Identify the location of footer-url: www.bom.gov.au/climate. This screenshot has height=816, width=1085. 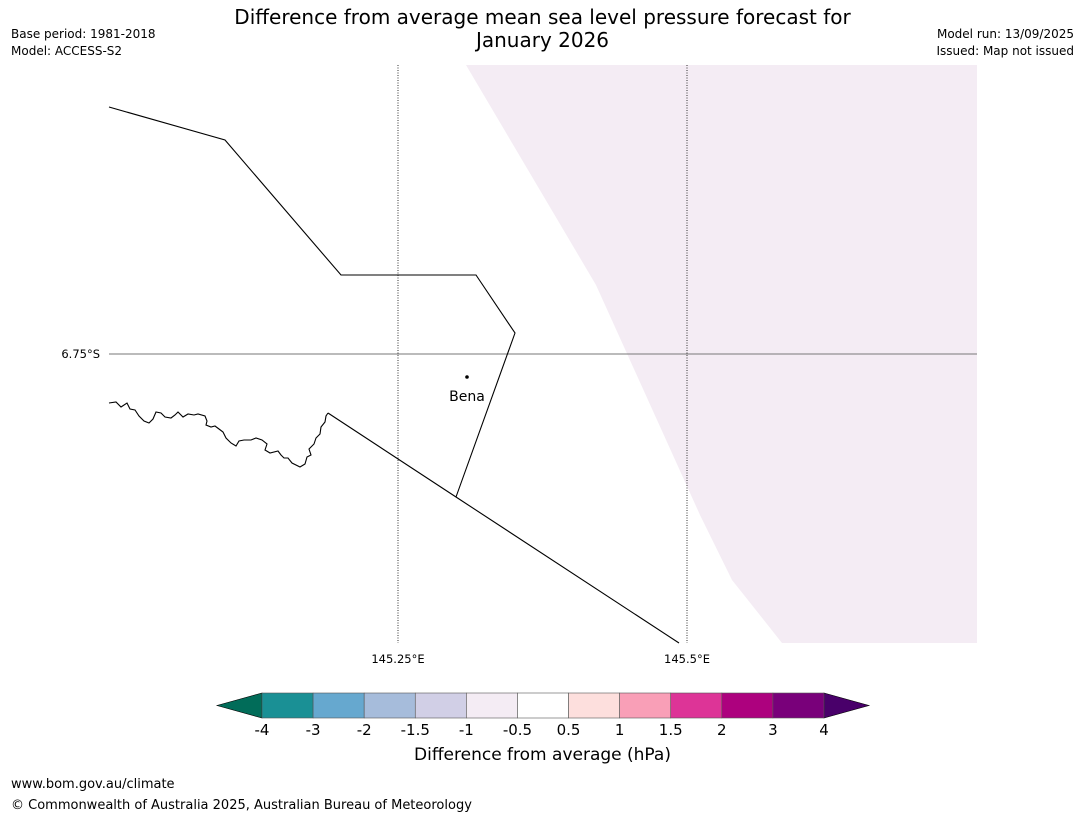
(93, 784).